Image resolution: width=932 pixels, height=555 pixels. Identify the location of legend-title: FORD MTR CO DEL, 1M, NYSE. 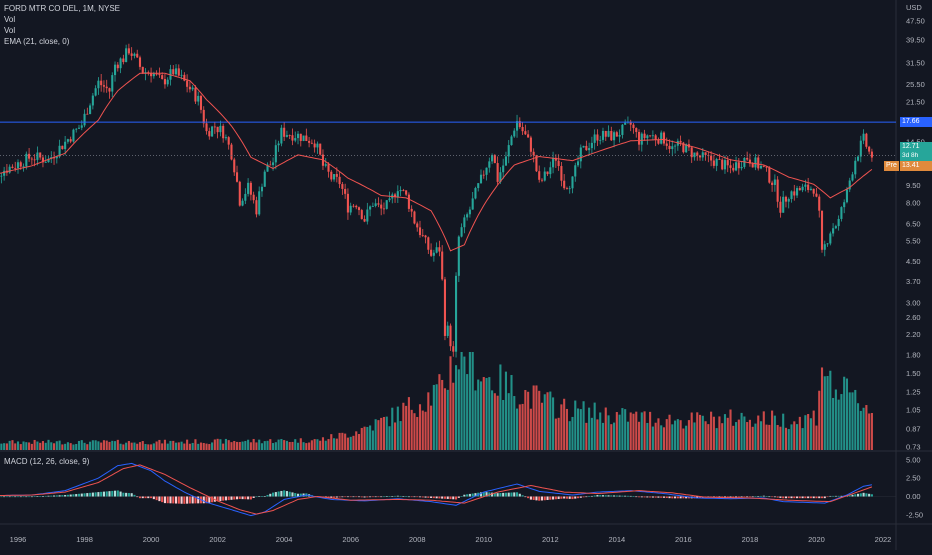
(62, 8).